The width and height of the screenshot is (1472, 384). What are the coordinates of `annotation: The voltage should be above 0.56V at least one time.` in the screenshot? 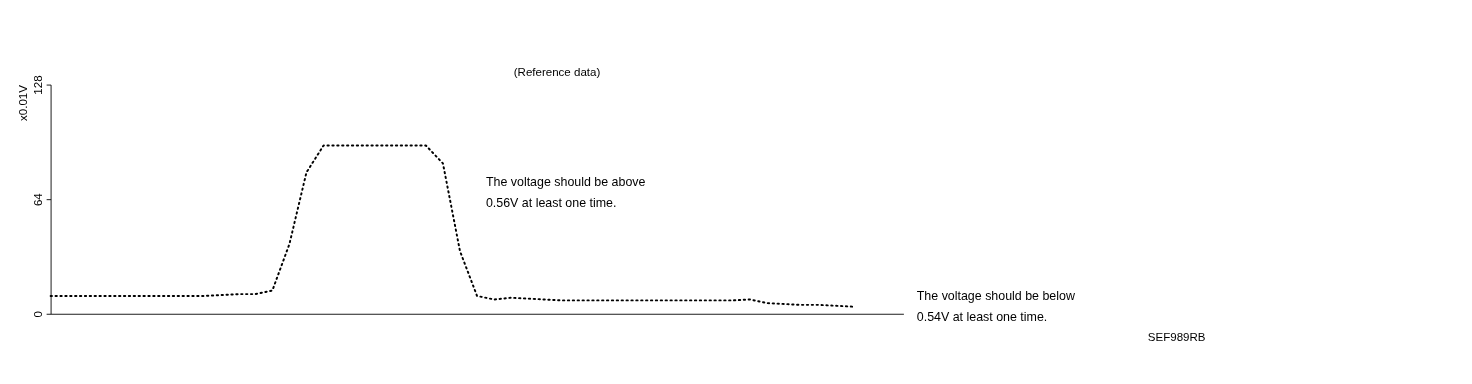 It's located at (565, 192).